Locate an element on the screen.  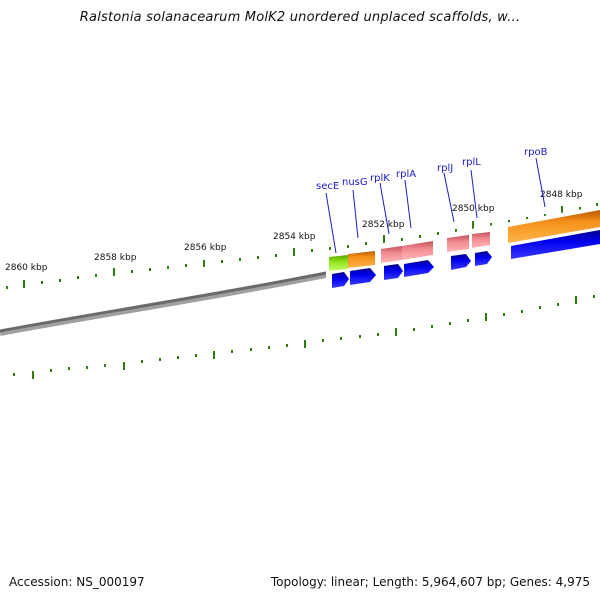
rplA-leader is located at coordinates (408, 204).